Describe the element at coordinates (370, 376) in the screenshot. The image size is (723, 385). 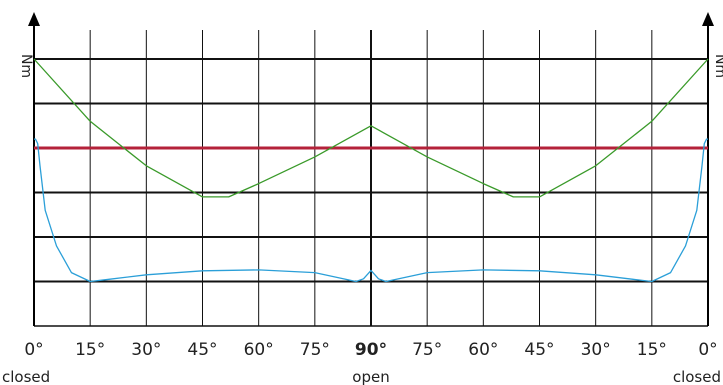
I see `x-sublabel: open` at that location.